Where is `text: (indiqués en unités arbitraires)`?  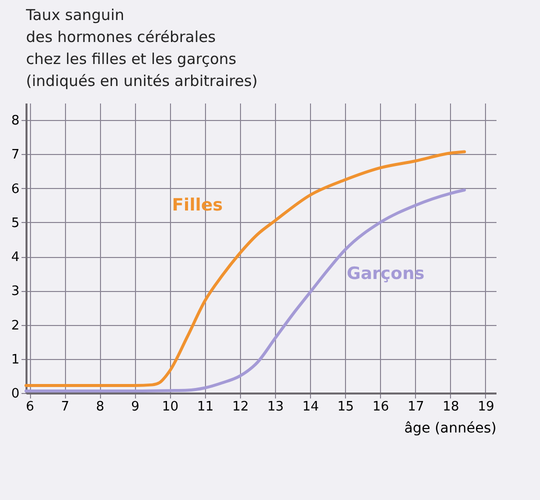
text: (indiqués en unités arbitraires) is located at coordinates (142, 81).